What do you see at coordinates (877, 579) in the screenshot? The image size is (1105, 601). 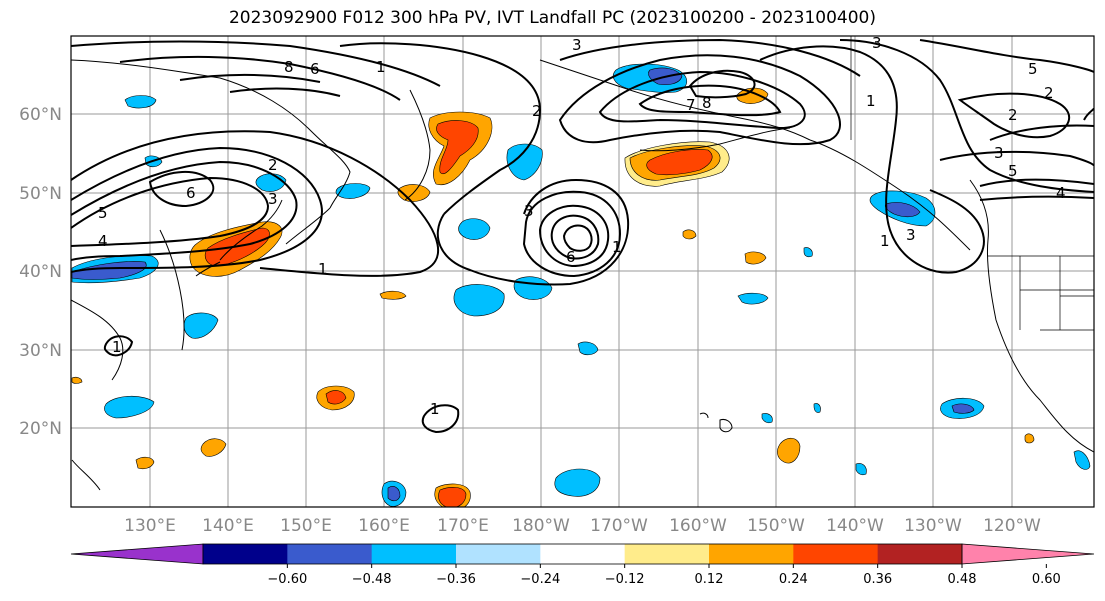 I see `colorbar-tick-label: 0.36` at bounding box center [877, 579].